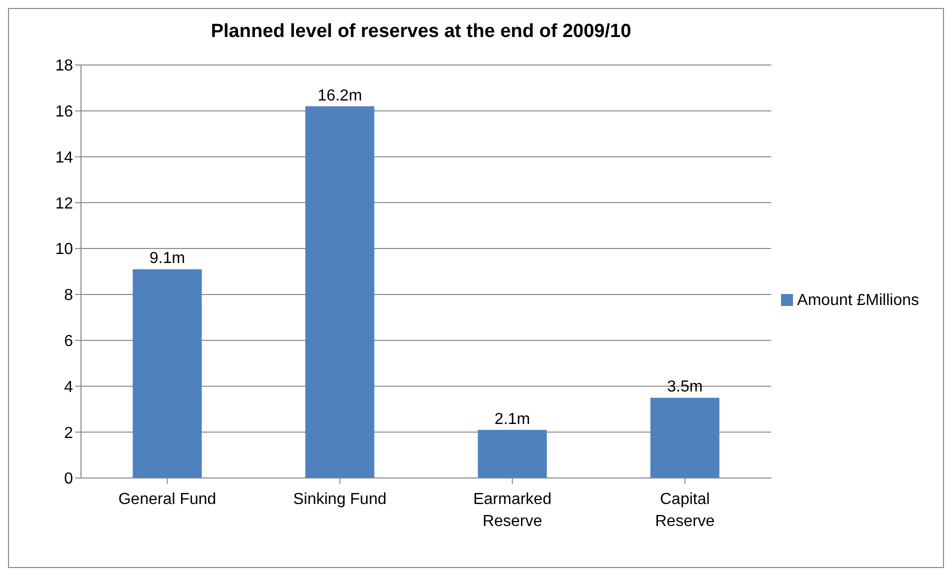 The width and height of the screenshot is (952, 578). What do you see at coordinates (340, 95) in the screenshot?
I see `data-label: 16.2m` at bounding box center [340, 95].